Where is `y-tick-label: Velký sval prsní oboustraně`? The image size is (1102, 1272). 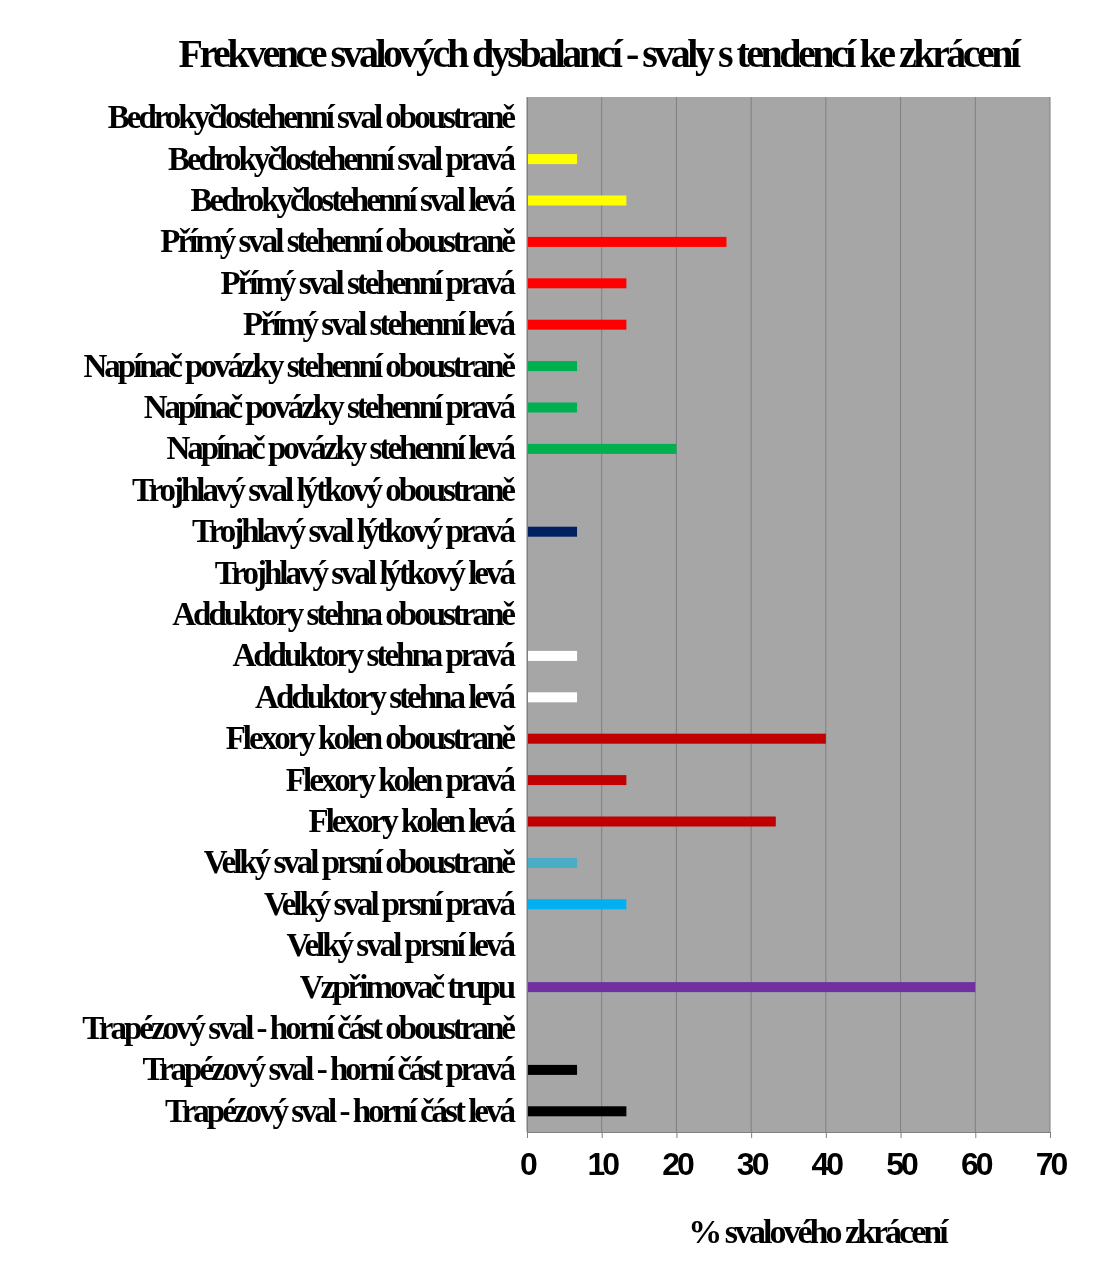
y-tick-label: Velký sval prsní oboustraně is located at coordinates (359, 862).